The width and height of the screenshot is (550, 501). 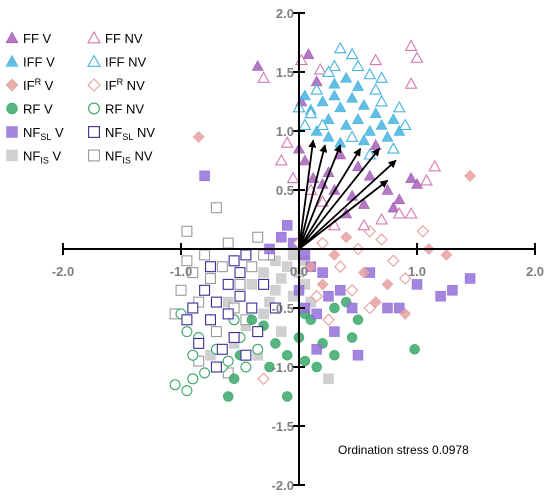 I want to click on x-tick-label: -2.0, so click(x=63, y=271).